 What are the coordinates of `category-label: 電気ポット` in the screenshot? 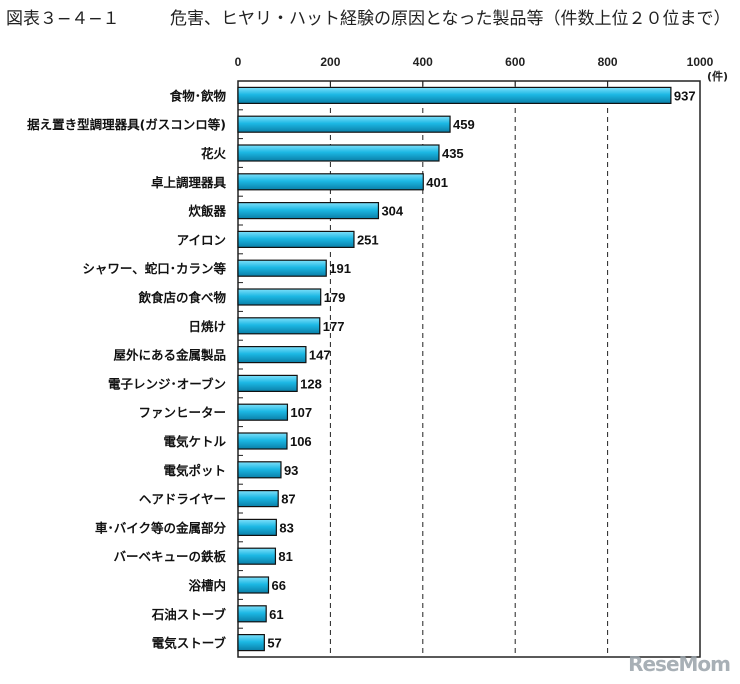 It's located at (194, 470).